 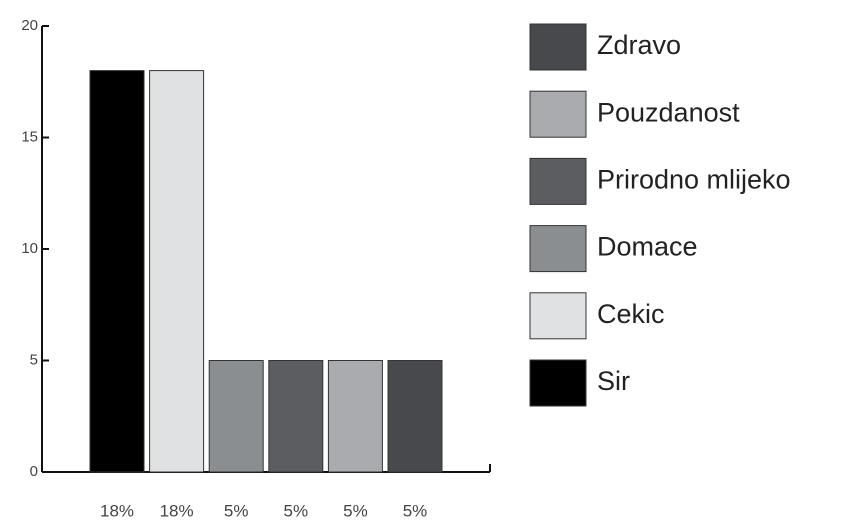 I want to click on y-tick-label: 0, so click(x=34, y=471).